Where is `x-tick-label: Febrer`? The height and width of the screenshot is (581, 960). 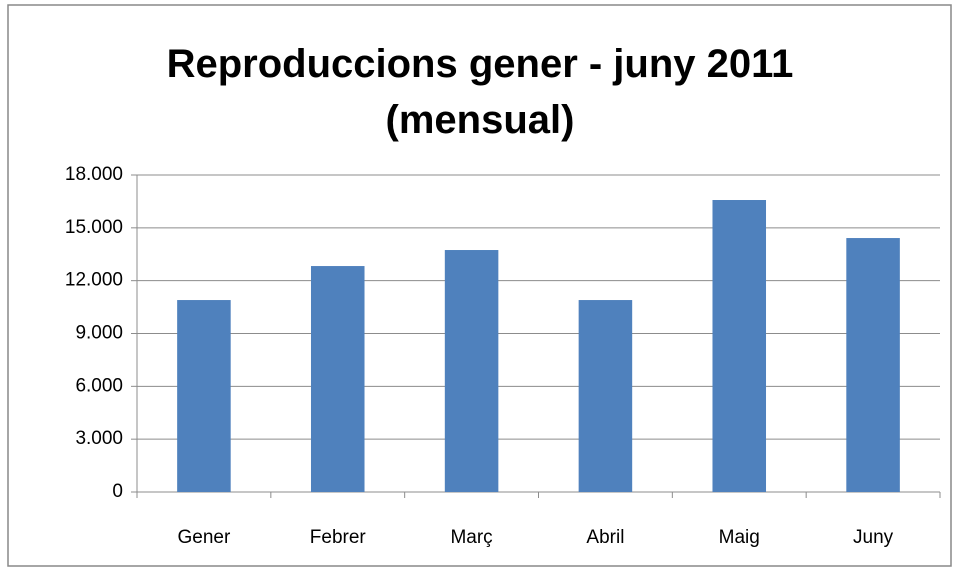
x-tick-label: Febrer is located at coordinates (338, 537).